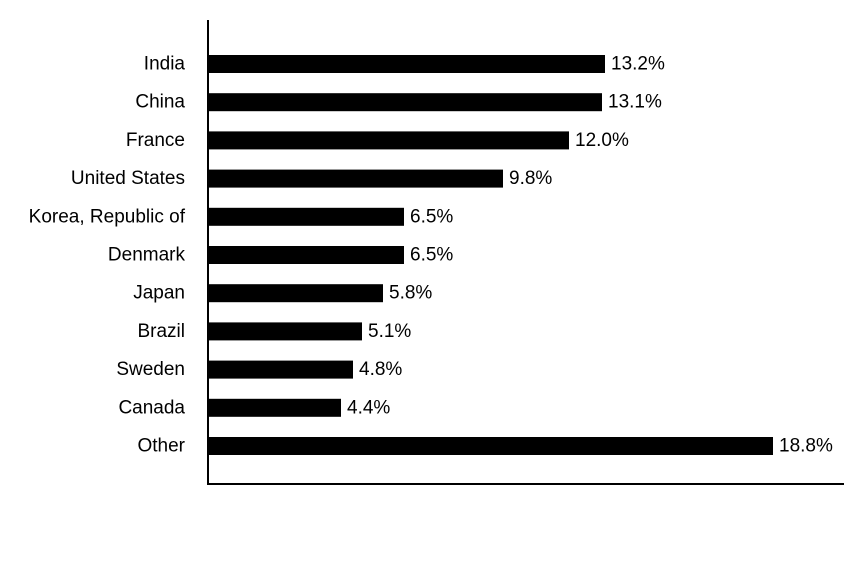  Describe the element at coordinates (150, 369) in the screenshot. I see `category-label-sweden: Sweden` at that location.